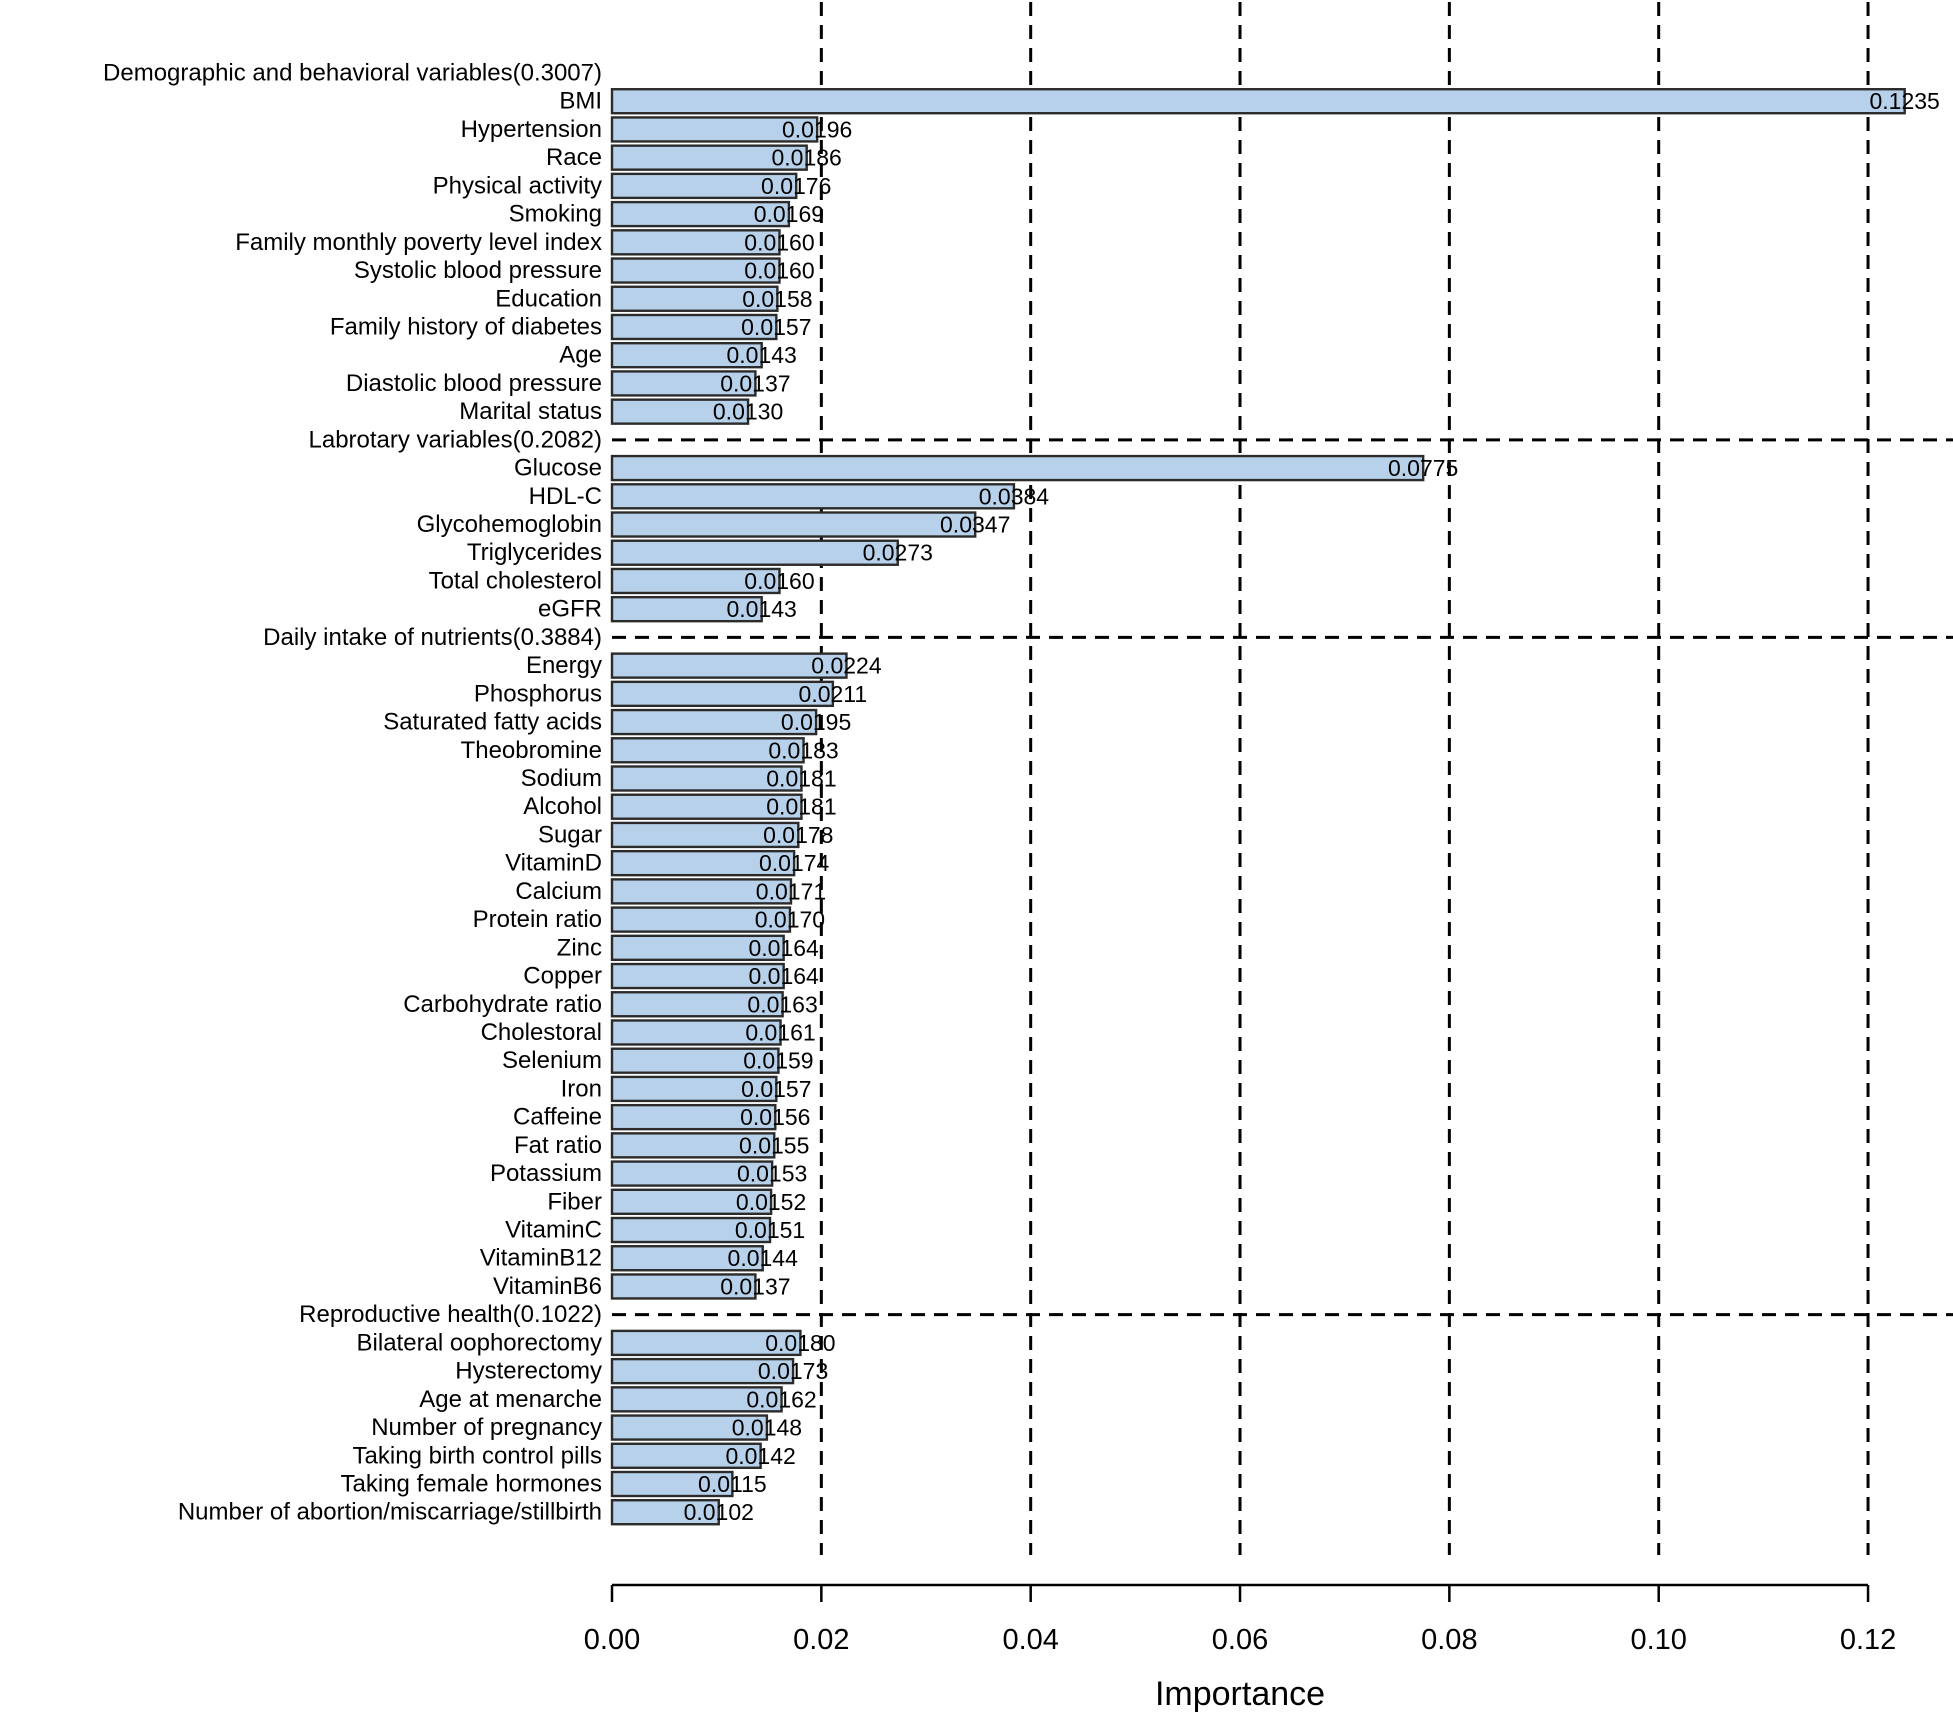  I want to click on row-label: BMI, so click(580, 101).